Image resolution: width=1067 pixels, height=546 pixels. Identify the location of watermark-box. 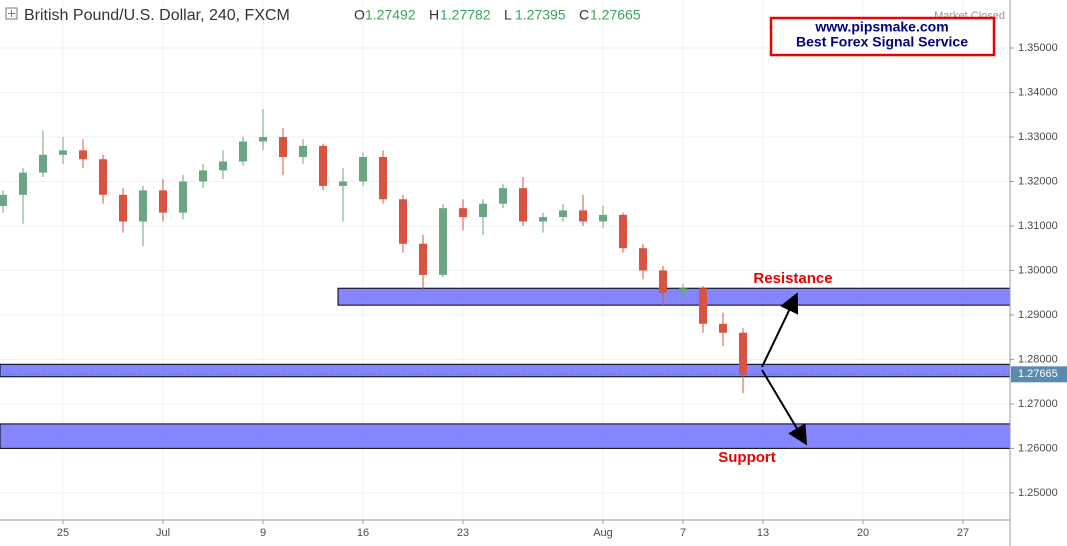
(882, 36).